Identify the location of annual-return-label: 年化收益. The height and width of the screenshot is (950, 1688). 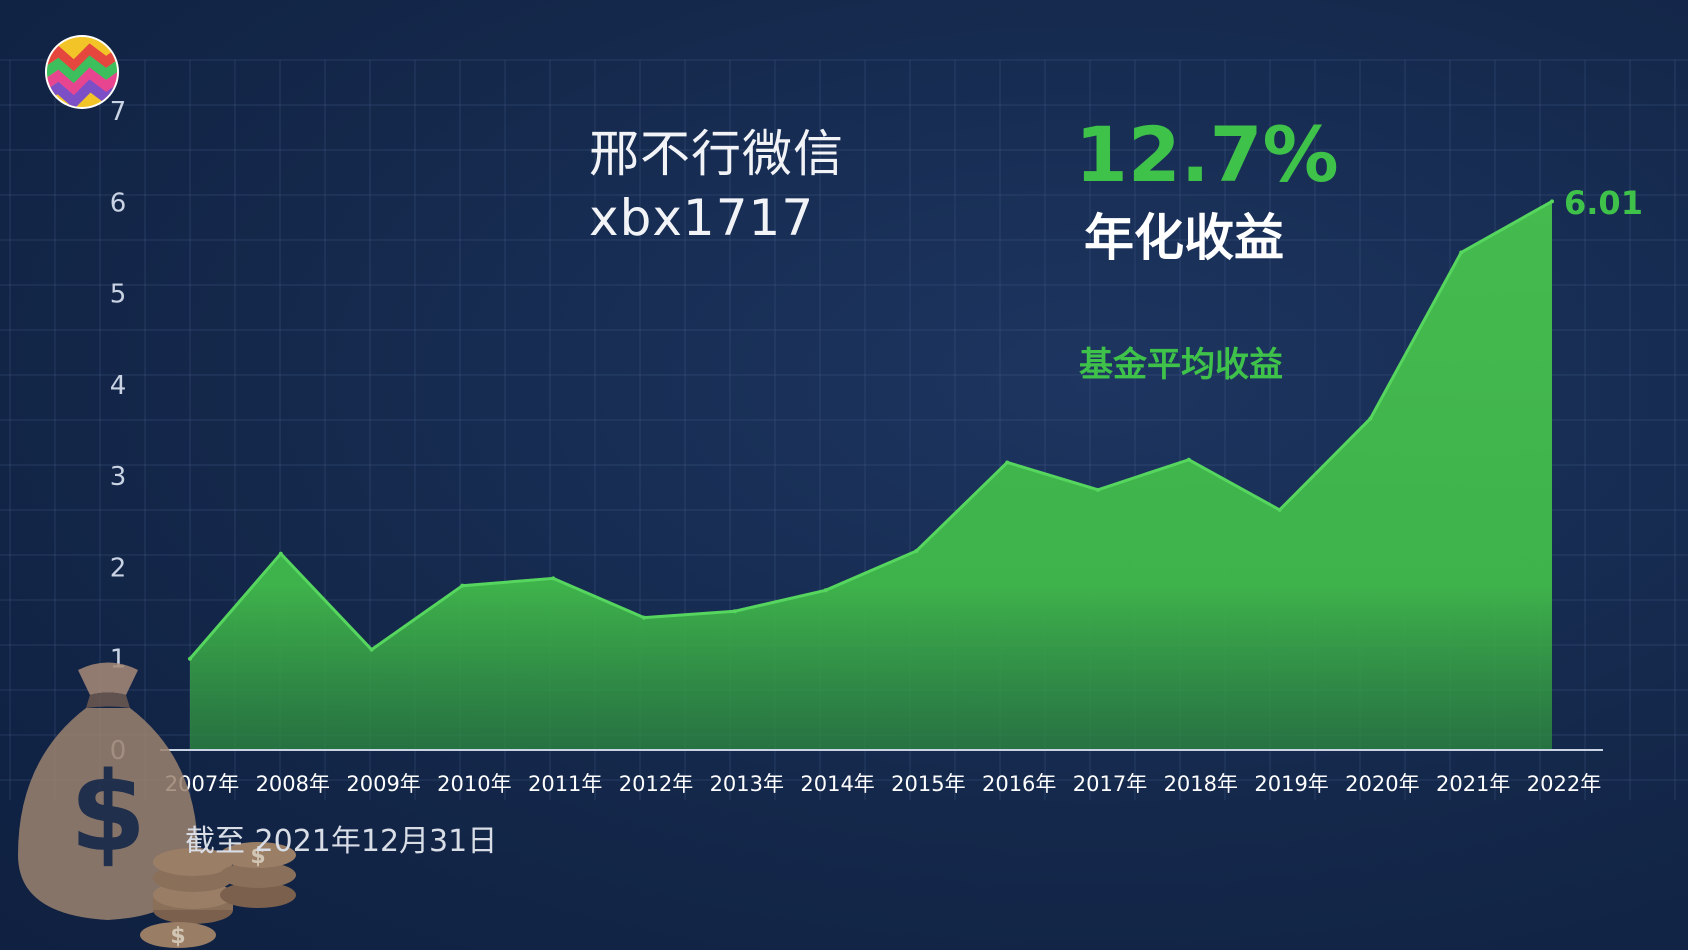
(1184, 238).